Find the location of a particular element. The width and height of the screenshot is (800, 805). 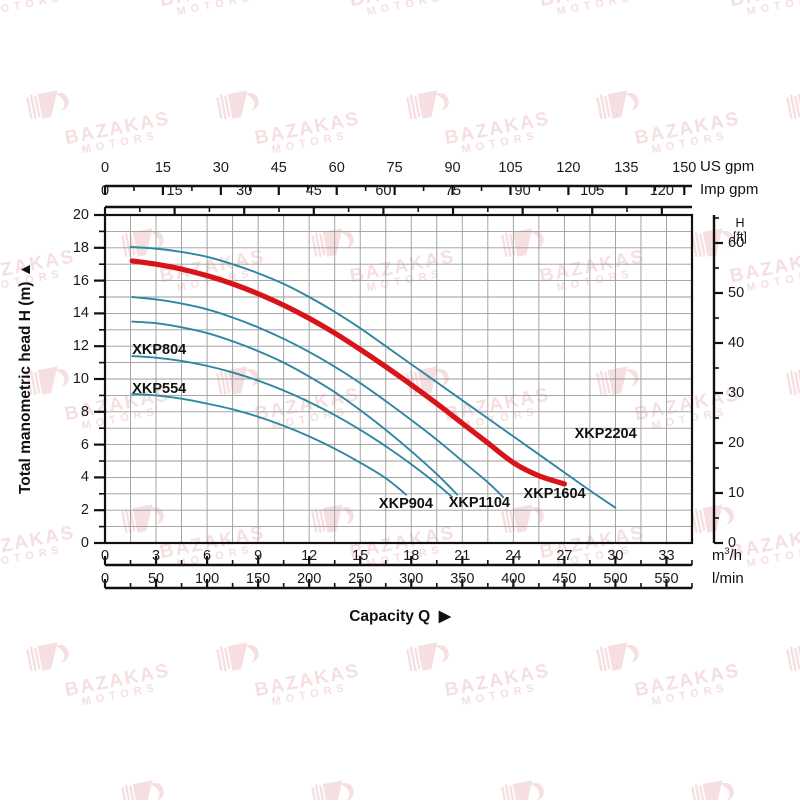

curve-xkp804 is located at coordinates (292, 427).